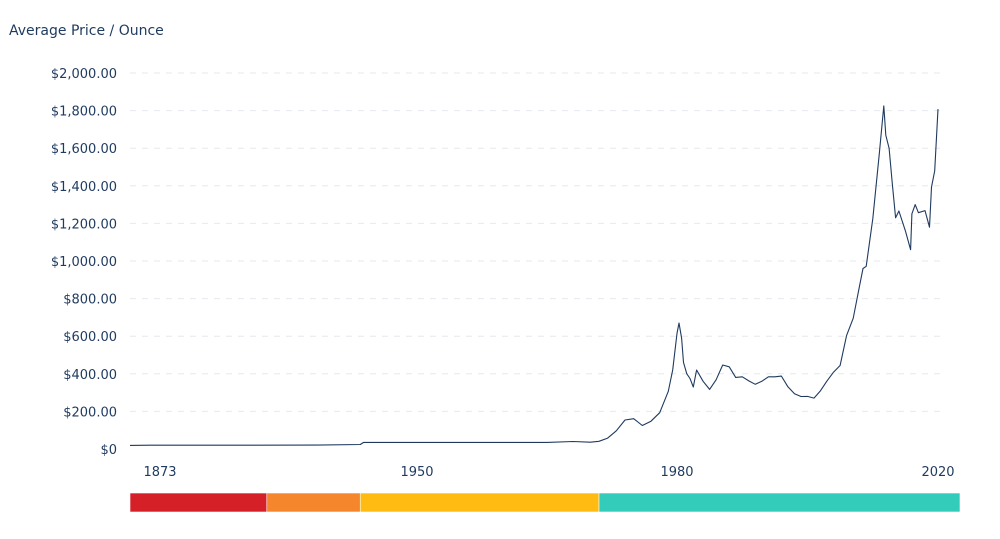  Describe the element at coordinates (84, 187) in the screenshot. I see `y-tick-label: $1,400.00` at that location.